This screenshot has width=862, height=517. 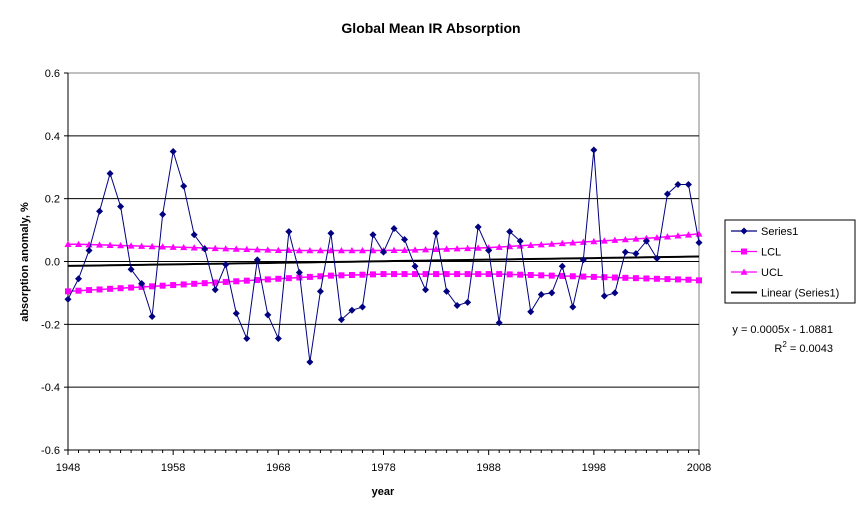 I want to click on y-tick-label: 0.6, so click(x=52, y=74).